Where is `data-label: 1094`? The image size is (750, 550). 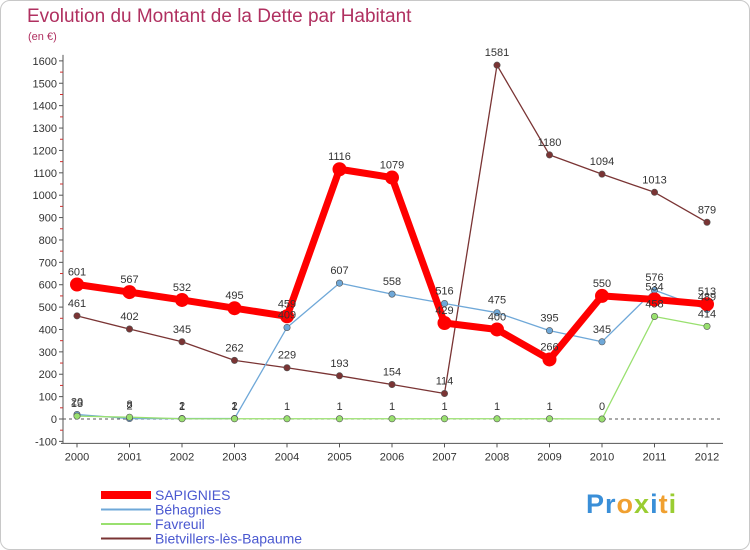 data-label: 1094 is located at coordinates (602, 162).